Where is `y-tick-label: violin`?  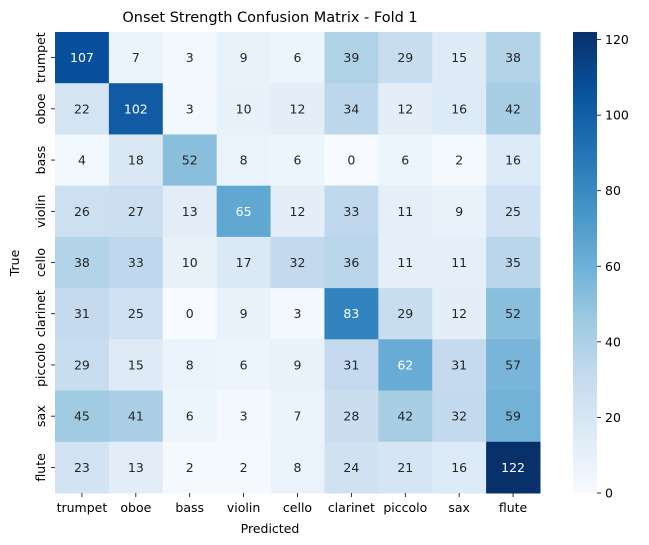
y-tick-label: violin is located at coordinates (40, 211).